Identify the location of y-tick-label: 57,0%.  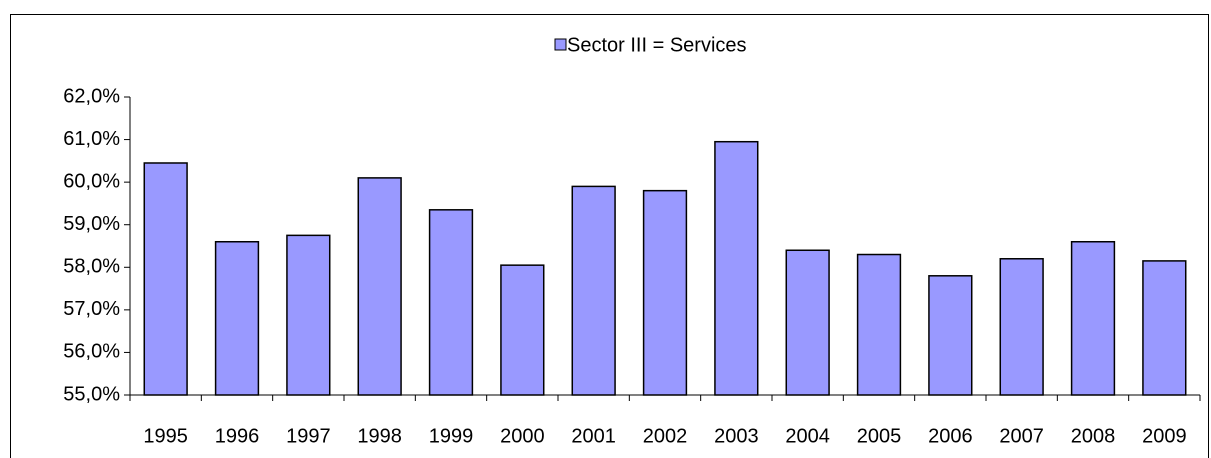
(91, 309).